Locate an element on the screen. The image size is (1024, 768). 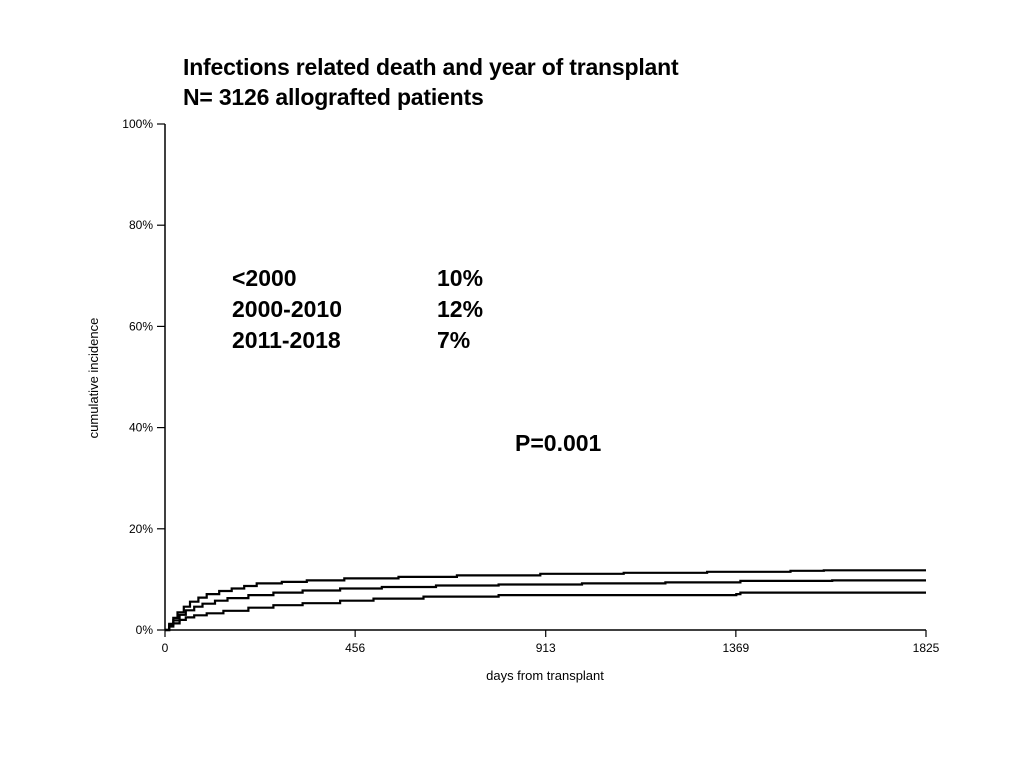
legend-value: 10% is located at coordinates (460, 278).